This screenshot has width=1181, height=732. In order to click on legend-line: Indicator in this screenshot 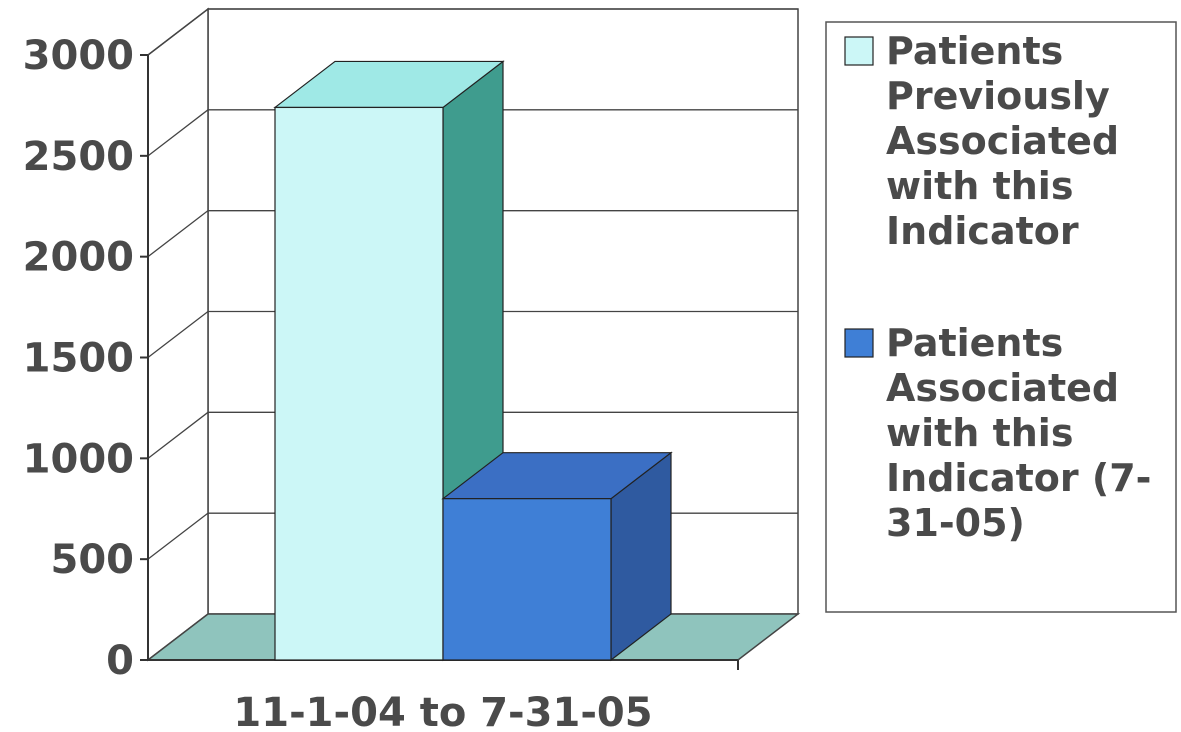, I will do `click(982, 231)`.